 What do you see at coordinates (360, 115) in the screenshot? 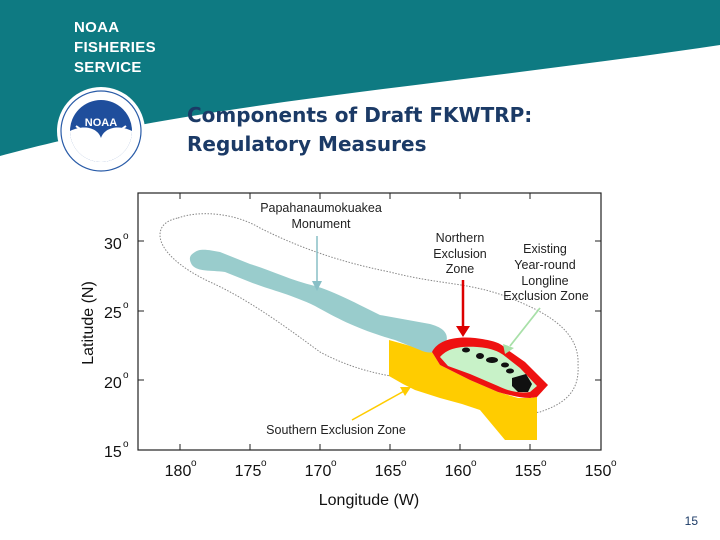
I see `slide-title-line1: Components of Draft FKWTRP:` at bounding box center [360, 115].